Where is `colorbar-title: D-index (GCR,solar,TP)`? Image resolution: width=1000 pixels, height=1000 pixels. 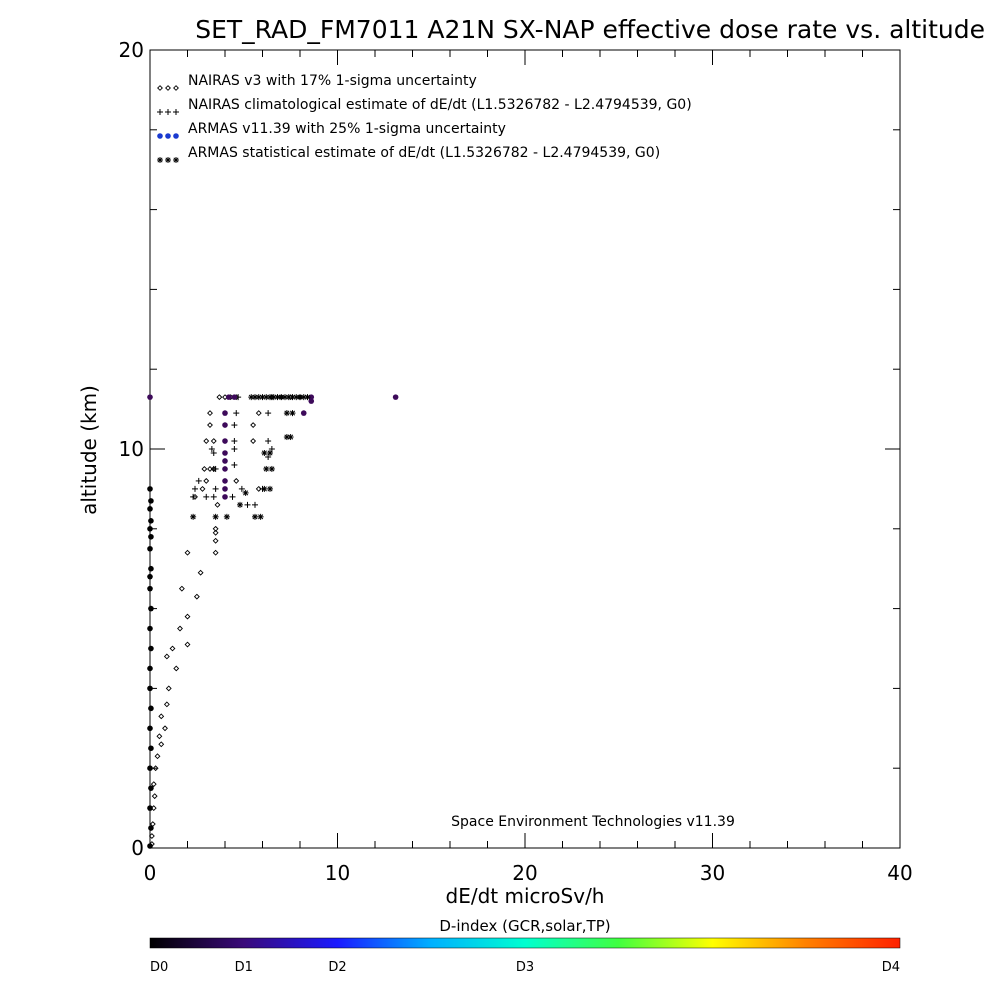 colorbar-title: D-index (GCR,solar,TP) is located at coordinates (524, 926).